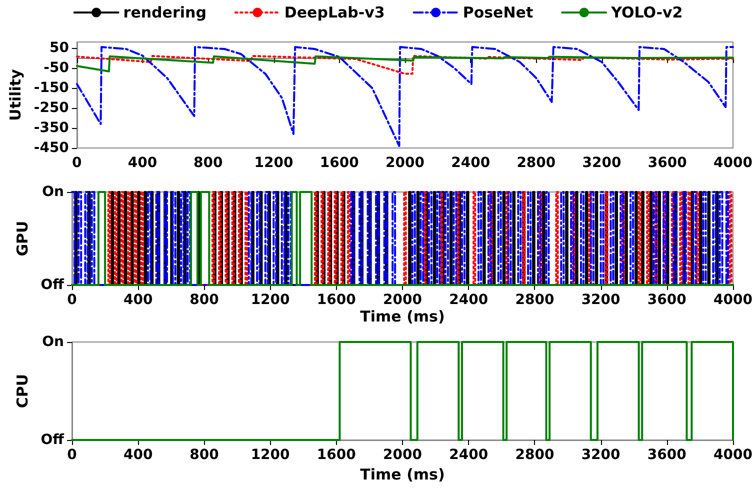 The image size is (756, 489). What do you see at coordinates (57, 68) in the screenshot?
I see `y-tick-label: -50` at bounding box center [57, 68].